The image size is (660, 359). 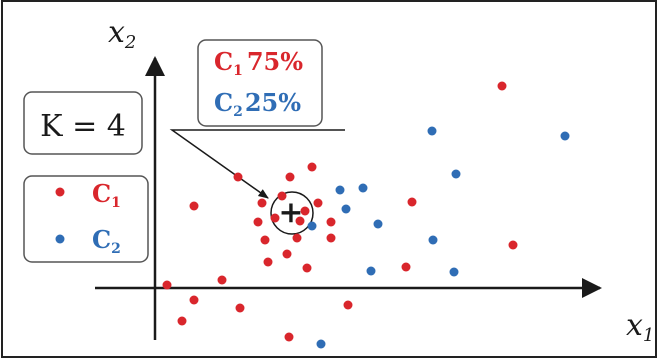 I want to click on legend-c2-marker, so click(x=60, y=239).